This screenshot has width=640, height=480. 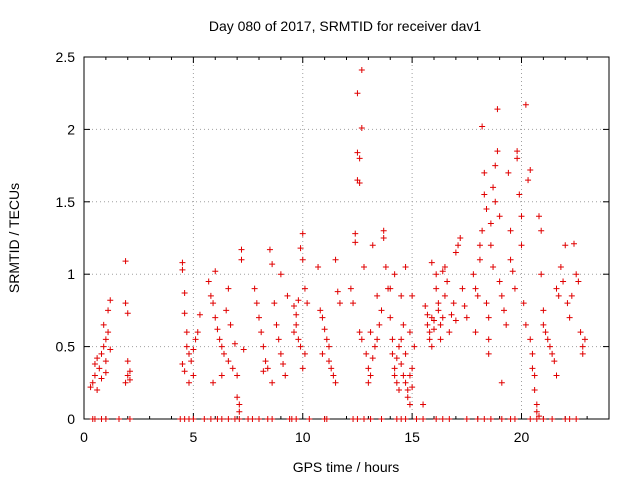 I want to click on x-tick-label: 5, so click(x=193, y=437).